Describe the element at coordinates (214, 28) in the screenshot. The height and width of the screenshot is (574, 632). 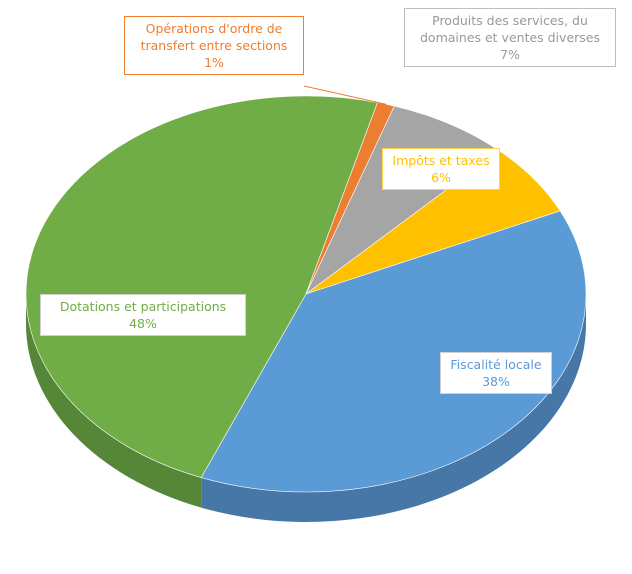
I see `slice-label: Opérations d'ordre de` at that location.